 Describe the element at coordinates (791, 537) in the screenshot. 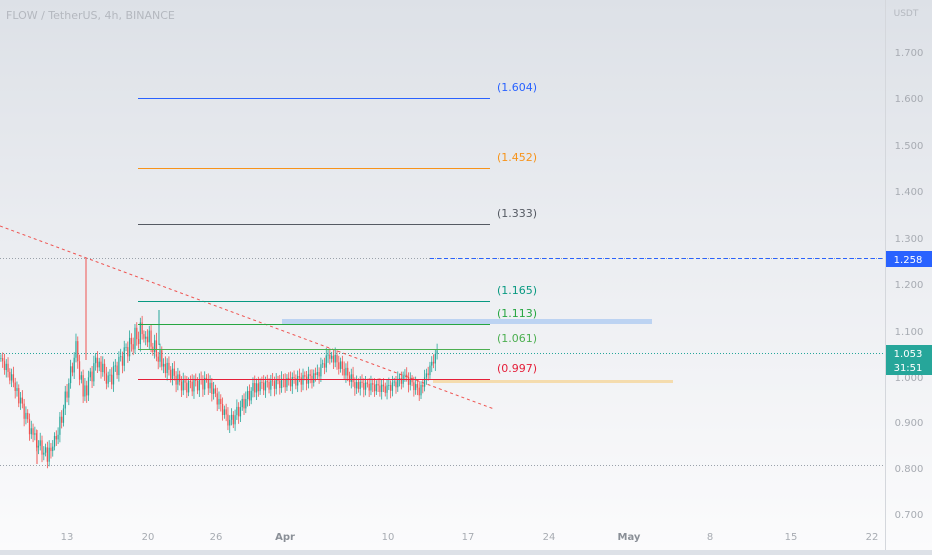

I see `time-tick: 15` at that location.